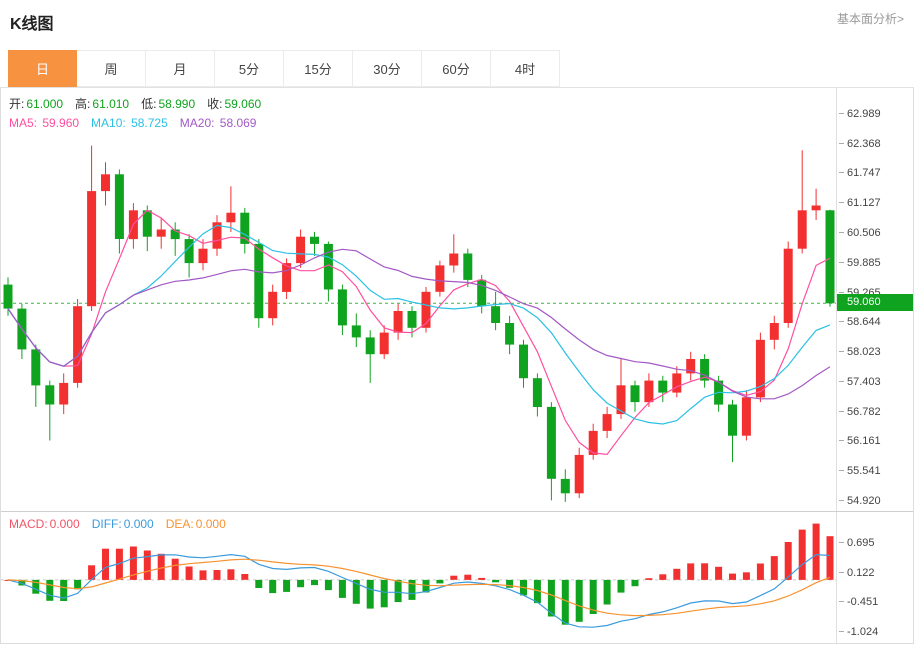 The width and height of the screenshot is (914, 645). I want to click on macd-label: MACD:, so click(28, 524).